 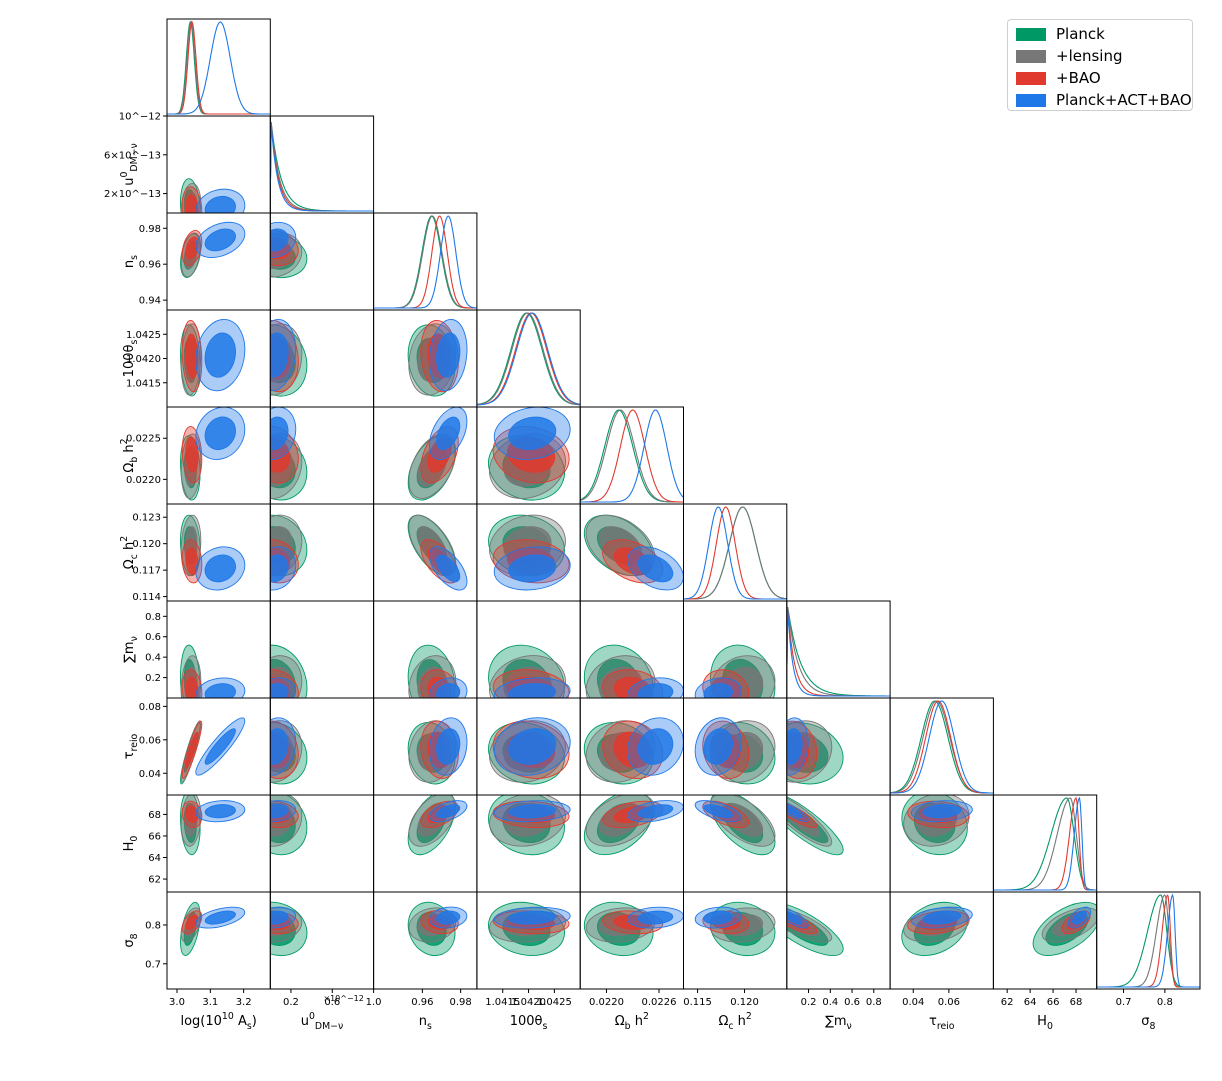 What do you see at coordinates (150, 707) in the screenshot?
I see `y-tick-label: 0.08` at bounding box center [150, 707].